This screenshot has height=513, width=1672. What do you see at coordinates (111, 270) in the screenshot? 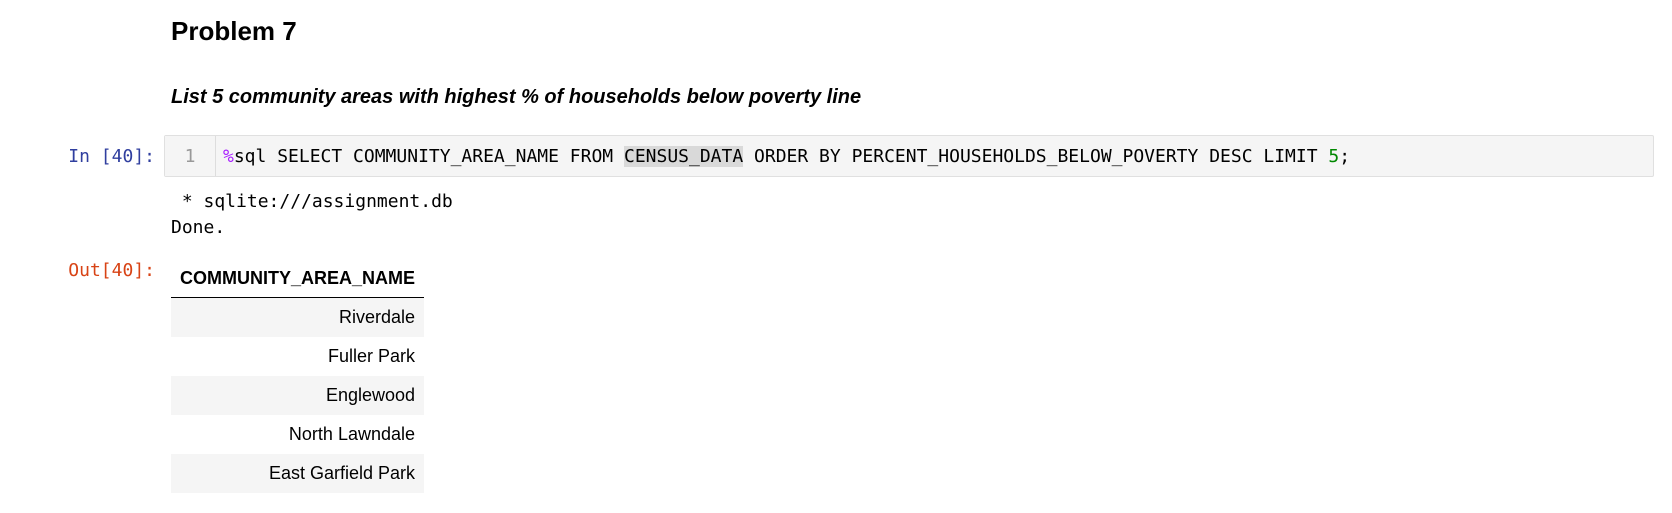
I see `output-prompt: Out[40]:` at bounding box center [111, 270].